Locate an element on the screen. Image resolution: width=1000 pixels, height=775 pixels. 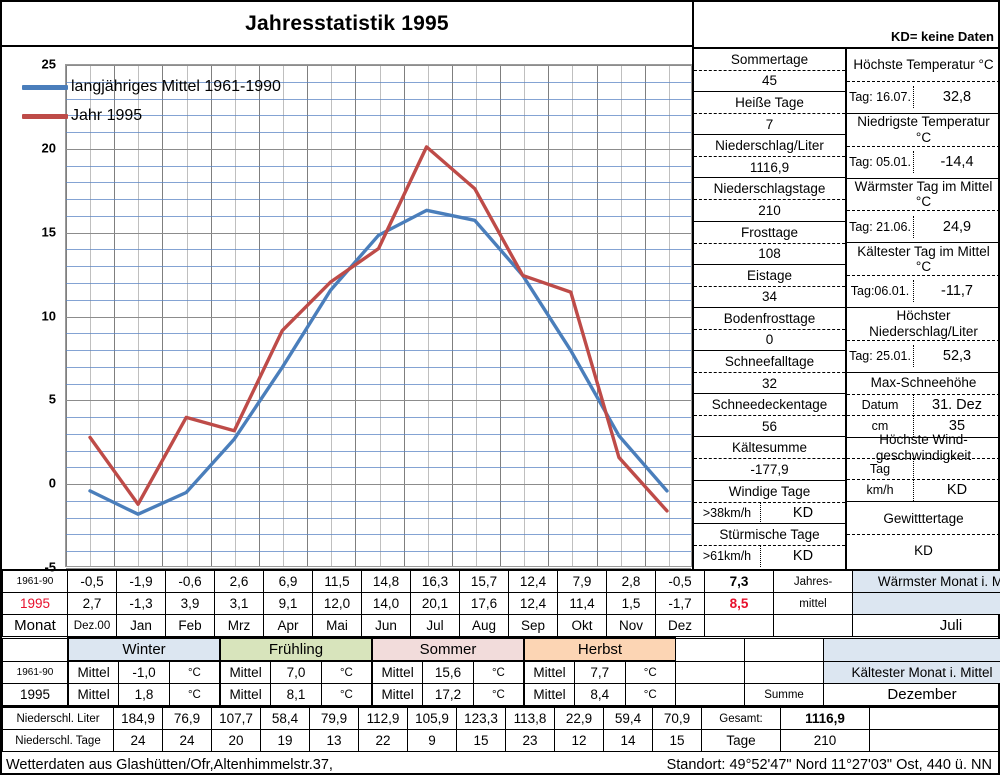
cell-precip-liter: 107,7 is located at coordinates (236, 718).